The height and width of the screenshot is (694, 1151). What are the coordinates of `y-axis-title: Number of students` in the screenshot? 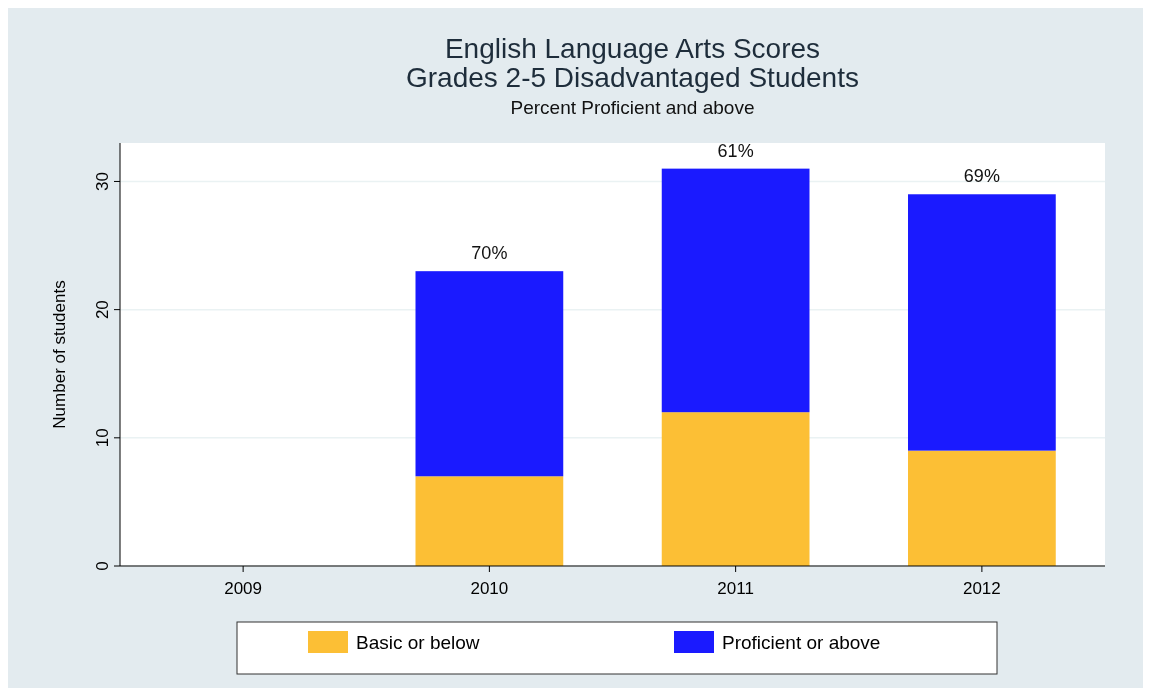 It's located at (59, 354).